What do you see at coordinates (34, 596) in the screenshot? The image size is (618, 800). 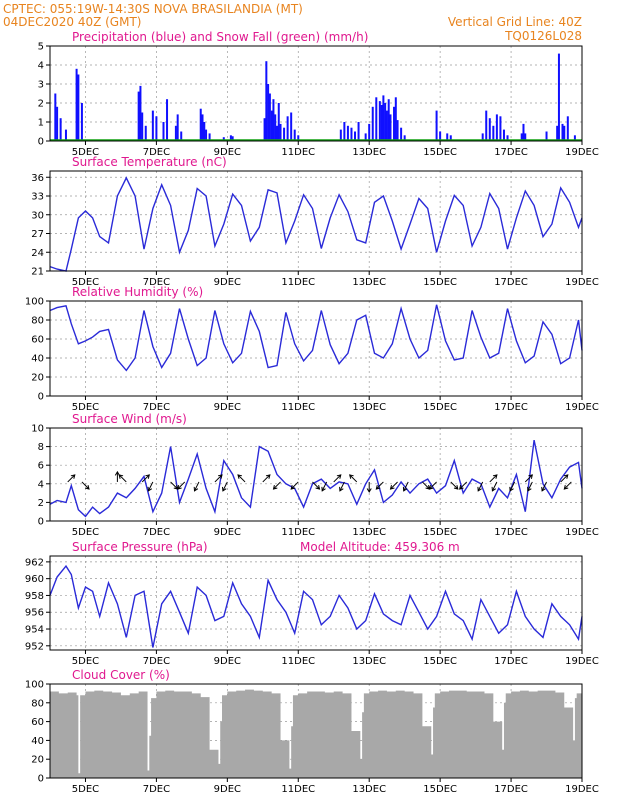 I see `y-tick-label: 958` at bounding box center [34, 596].